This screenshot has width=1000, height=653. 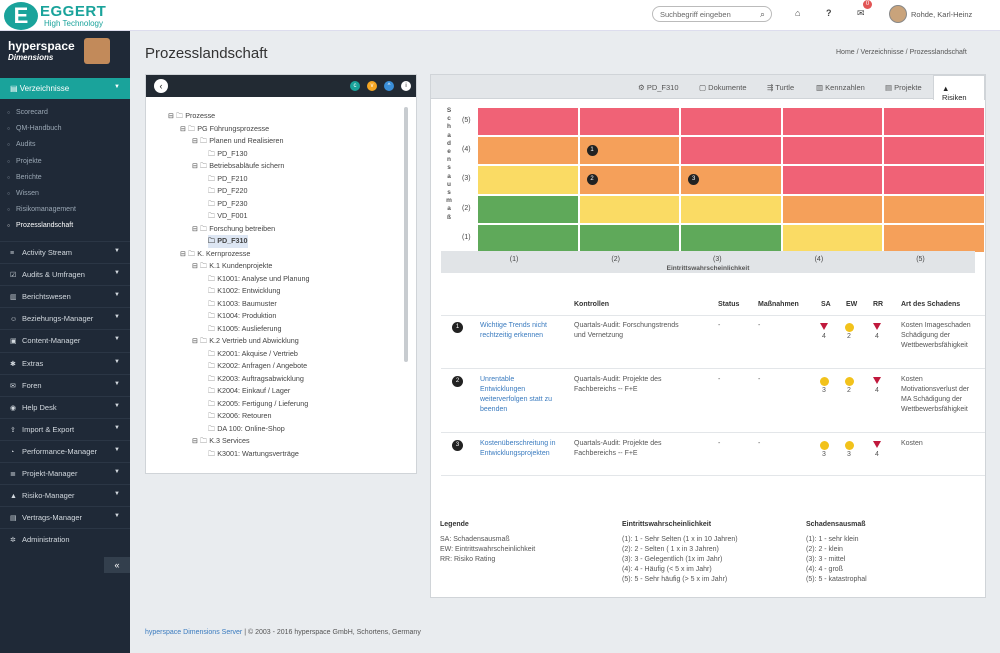 What do you see at coordinates (65, 384) in the screenshot?
I see `sidebar-item: ✉ Foren ▼` at bounding box center [65, 384].